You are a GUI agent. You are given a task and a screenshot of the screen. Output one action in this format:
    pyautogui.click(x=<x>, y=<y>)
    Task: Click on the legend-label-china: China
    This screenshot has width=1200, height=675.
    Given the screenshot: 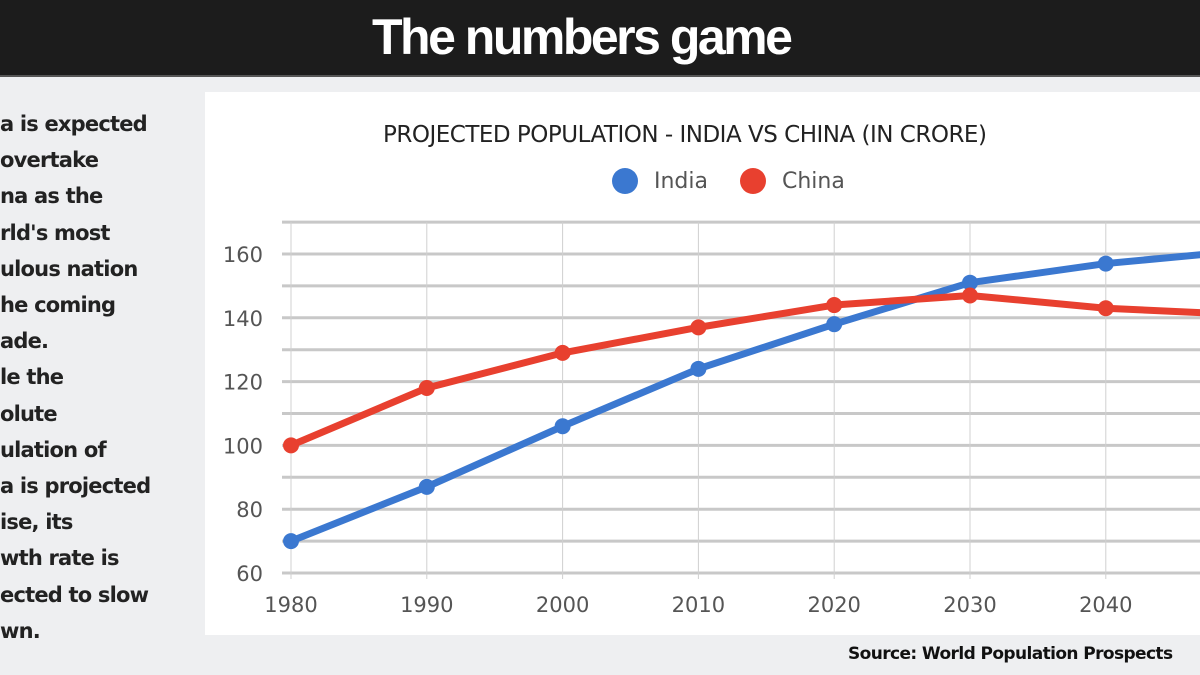 What is the action you would take?
    pyautogui.click(x=813, y=181)
    